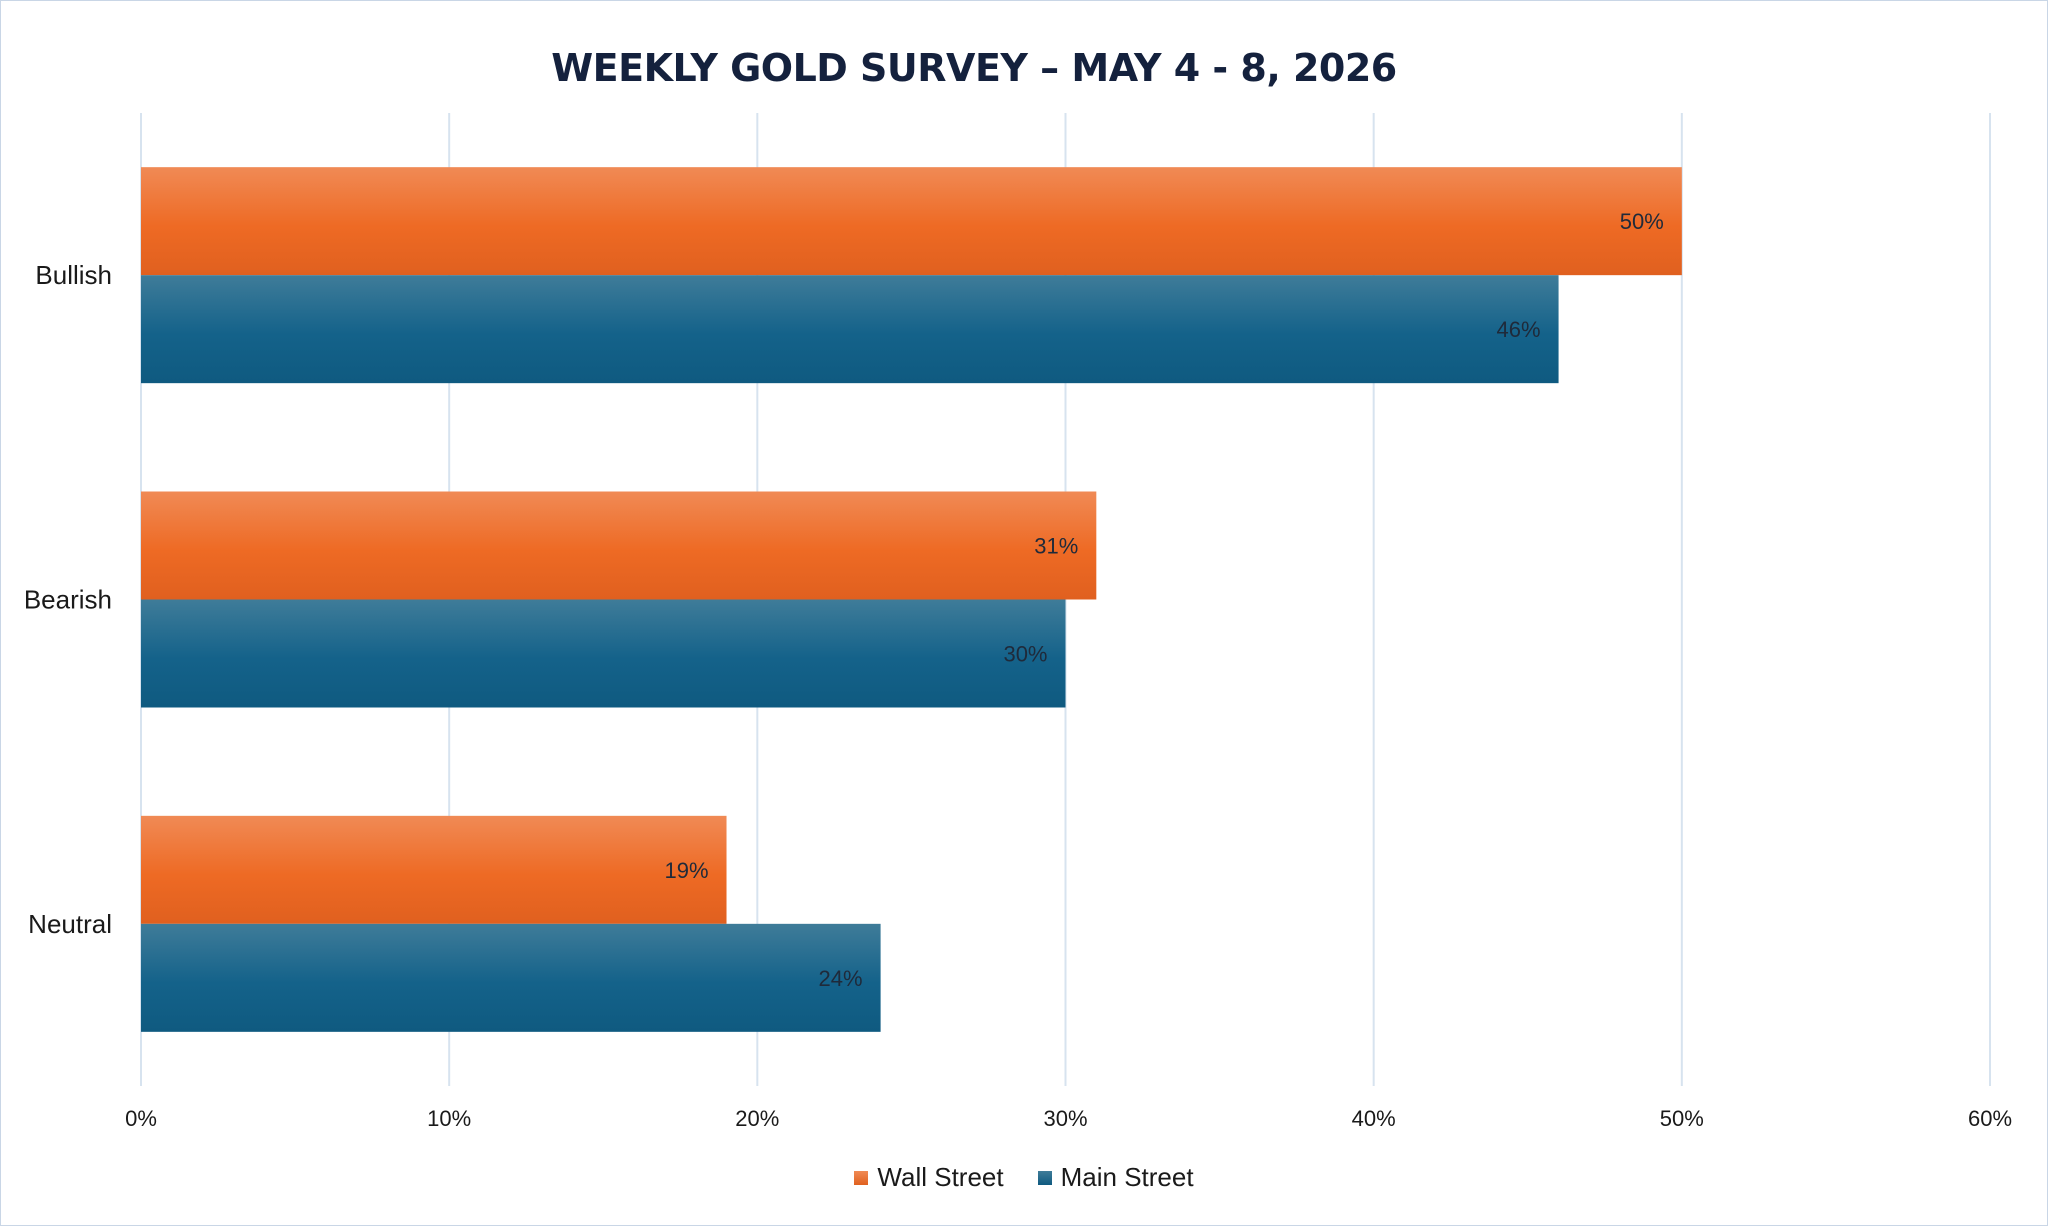 The width and height of the screenshot is (2048, 1226). What do you see at coordinates (619, 545) in the screenshot?
I see `bar-bearish-wall-street` at bounding box center [619, 545].